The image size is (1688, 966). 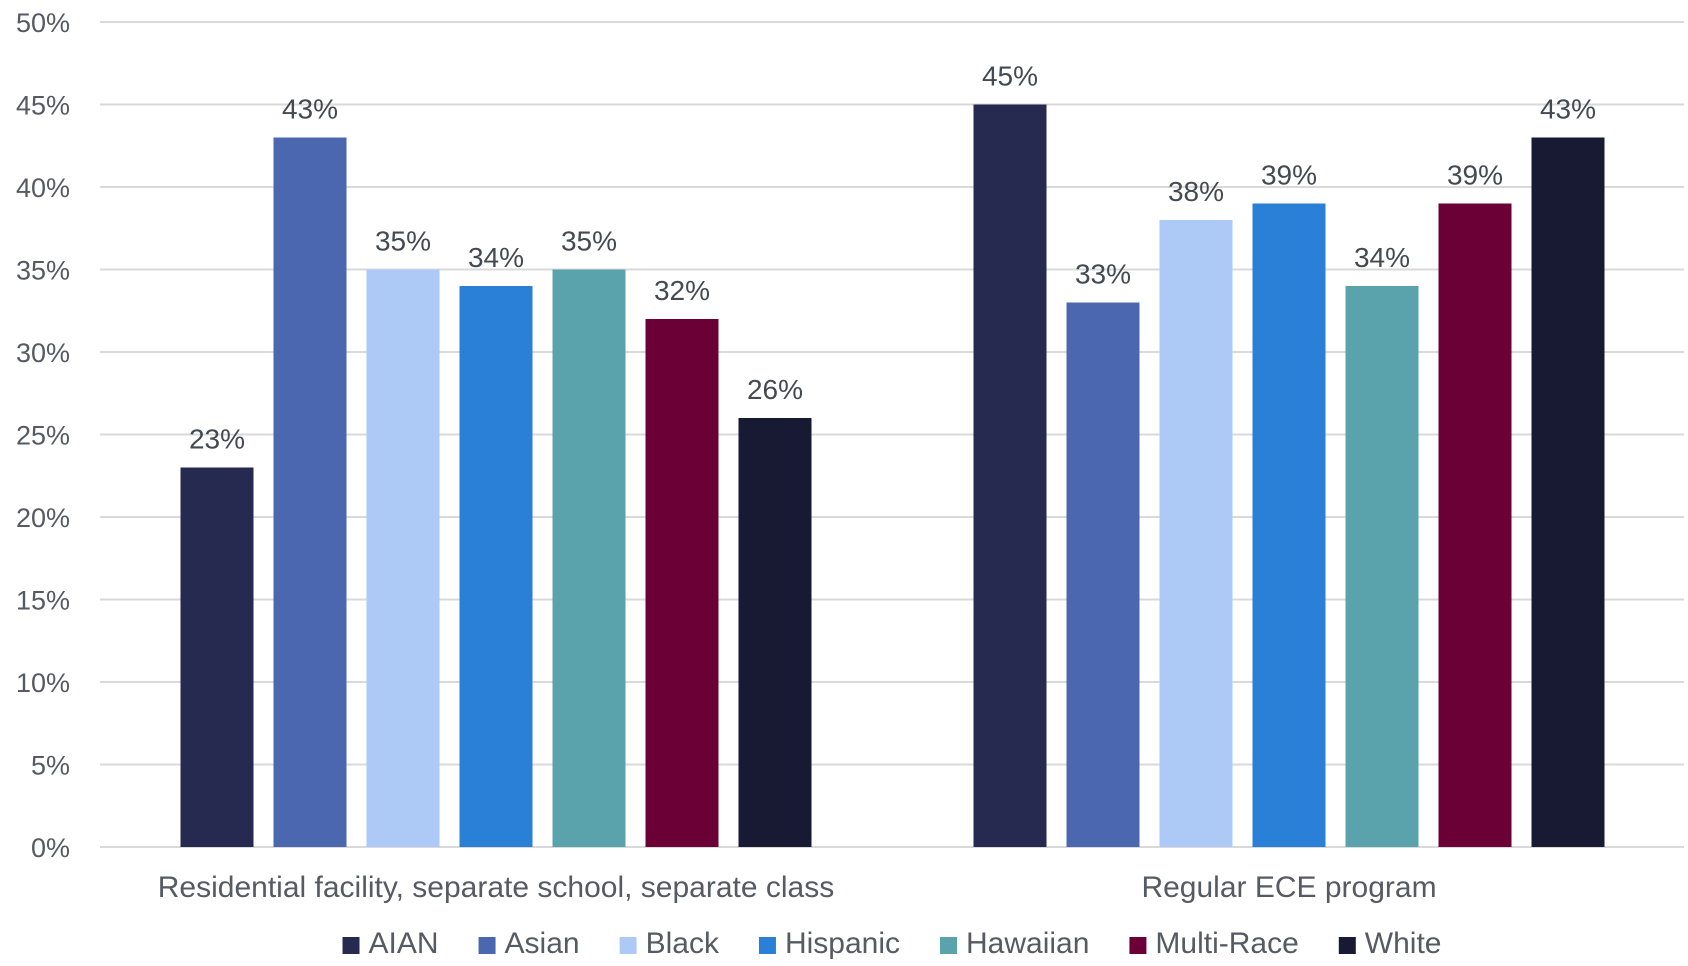 I want to click on data-label: 33%, so click(x=1103, y=274).